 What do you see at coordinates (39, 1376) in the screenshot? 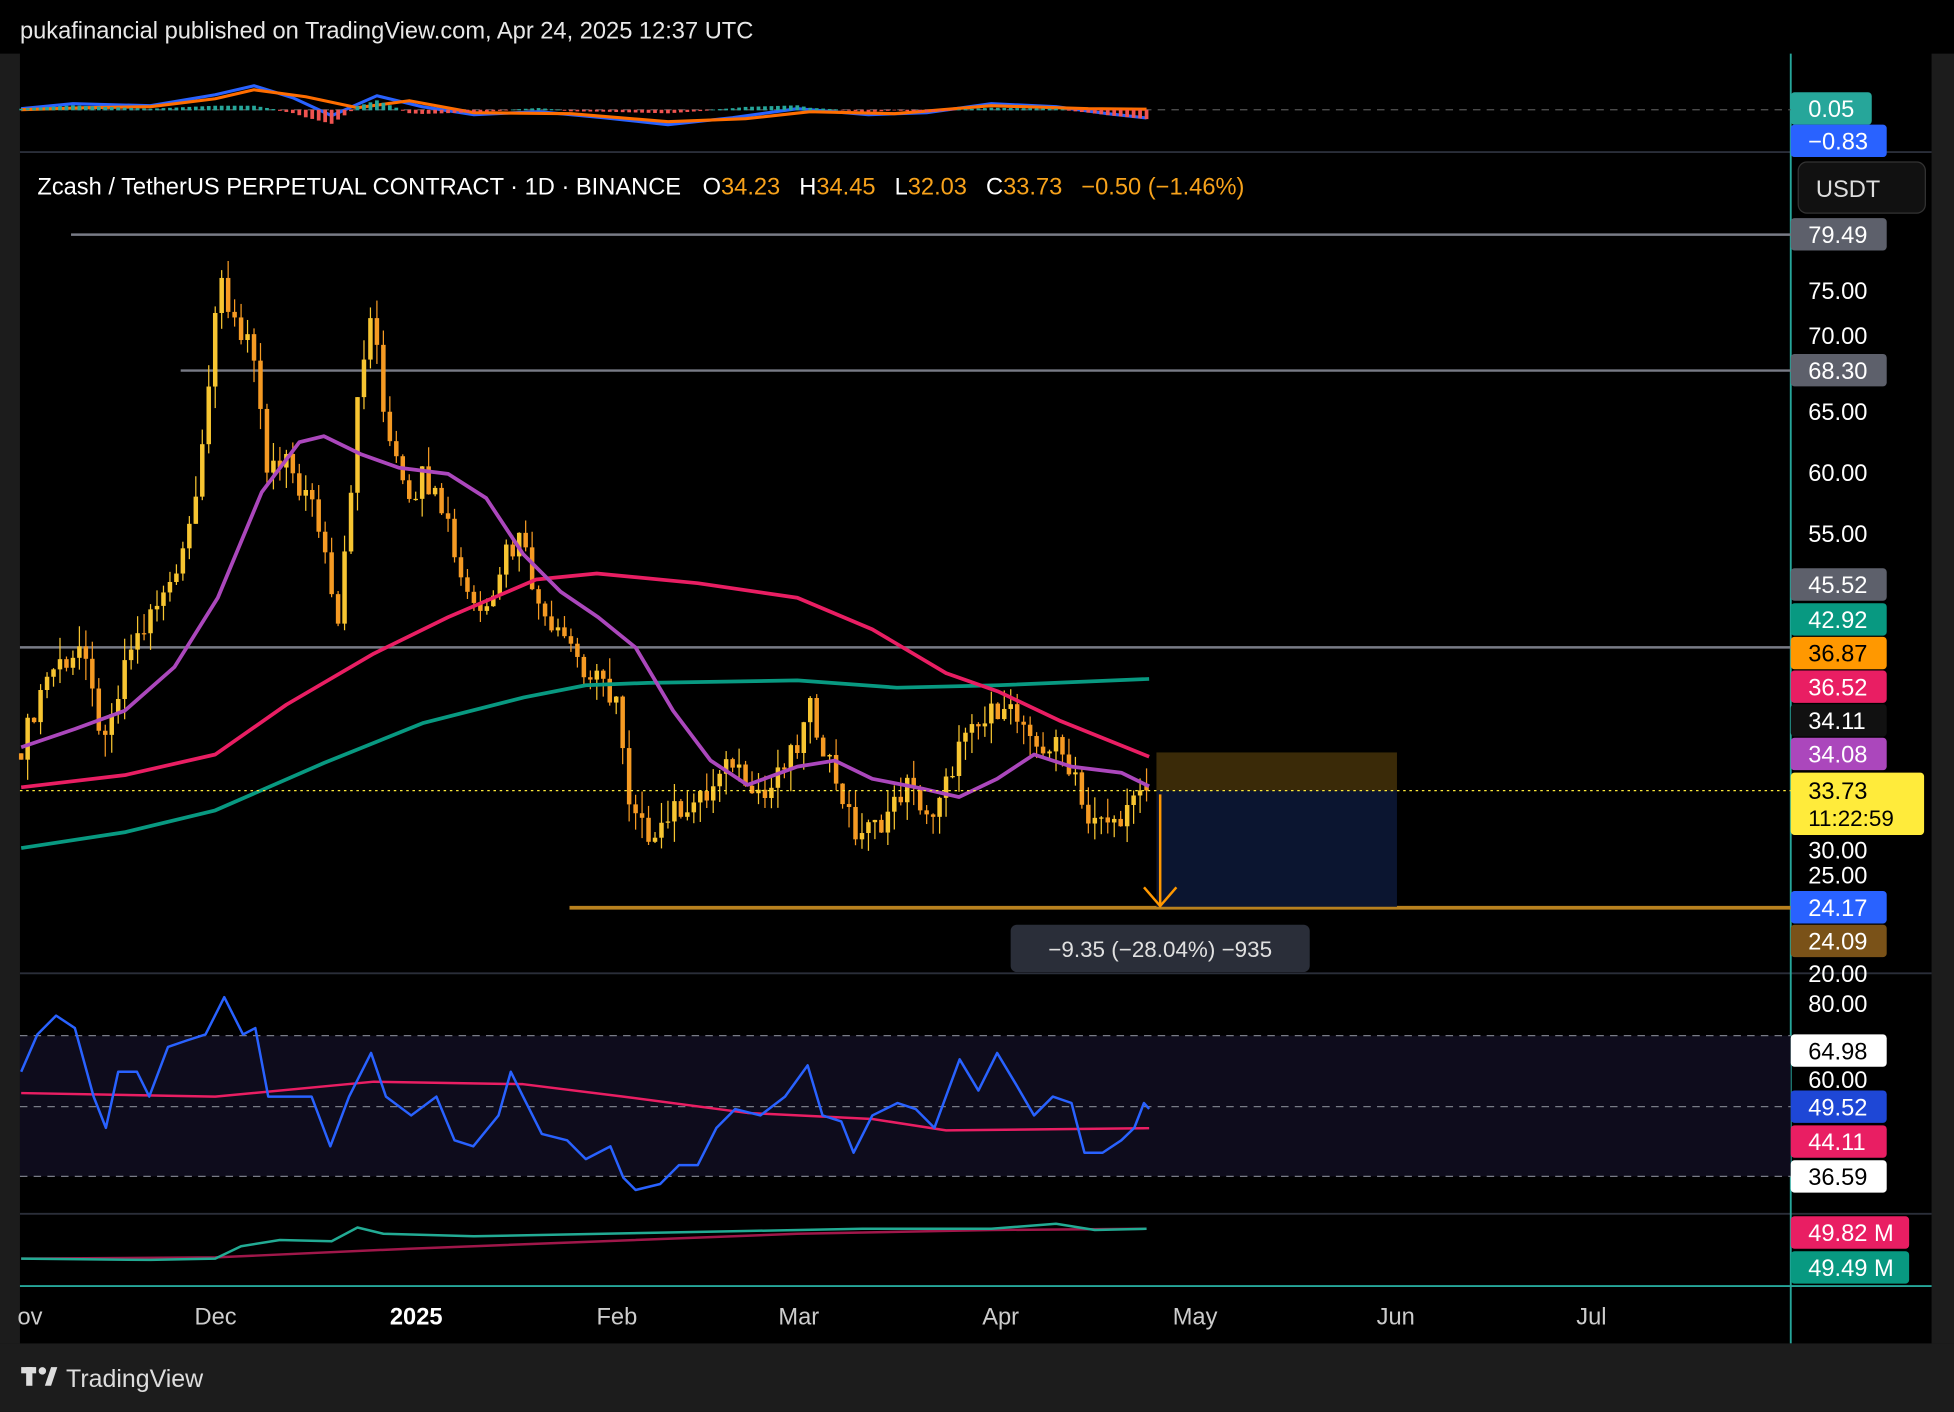
I see `tradingview-logo-icon` at bounding box center [39, 1376].